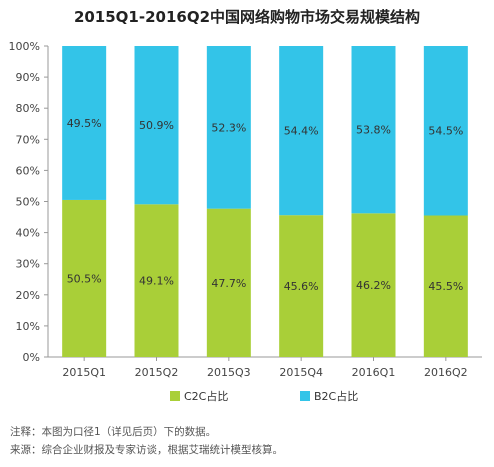 The image size is (494, 467). Describe the element at coordinates (84, 372) in the screenshot. I see `x-tick-label: 2015Q1` at that location.